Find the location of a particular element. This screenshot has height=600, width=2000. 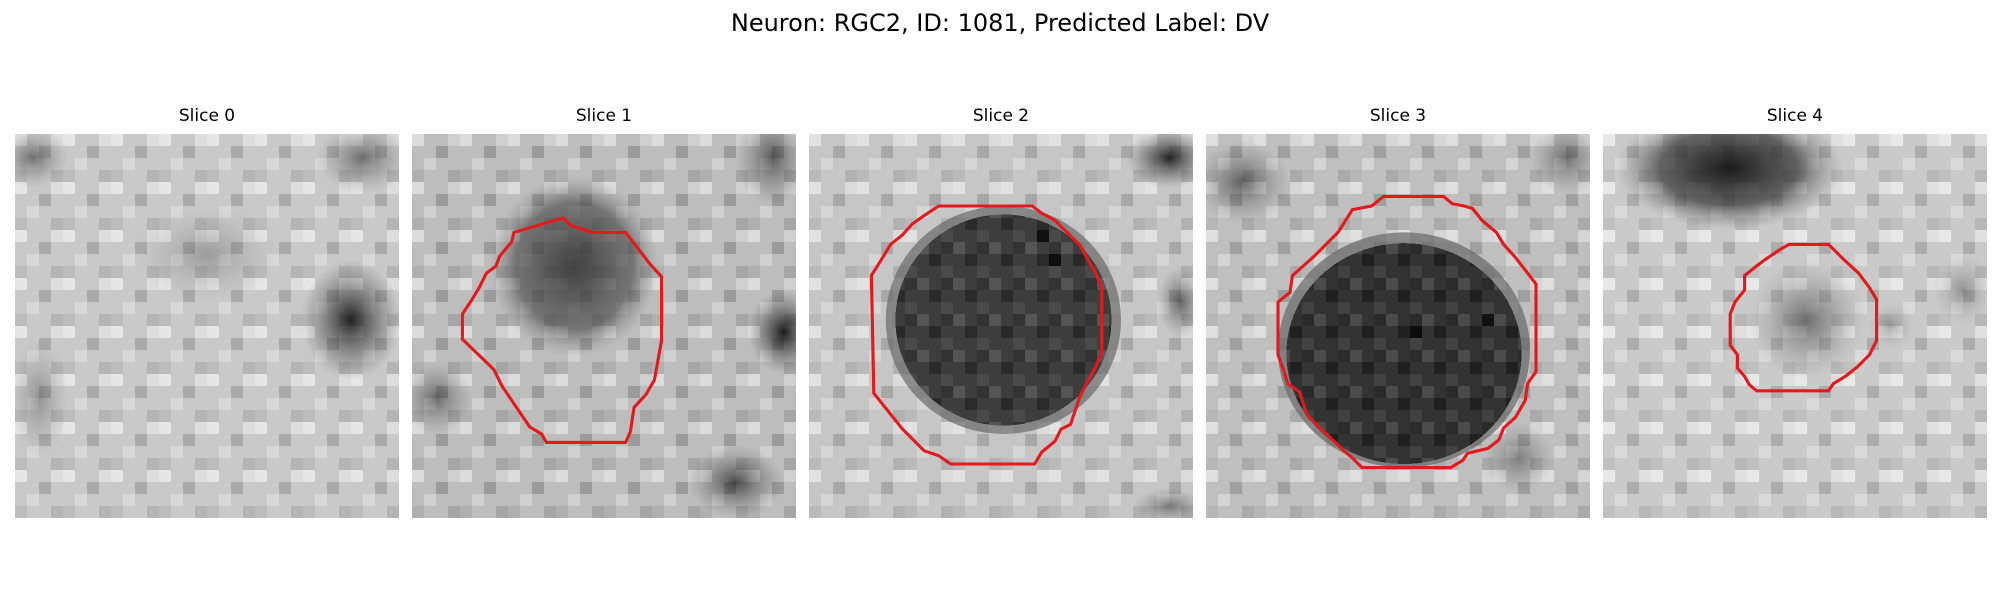

slice-title-4: Slice 4 is located at coordinates (1795, 116).